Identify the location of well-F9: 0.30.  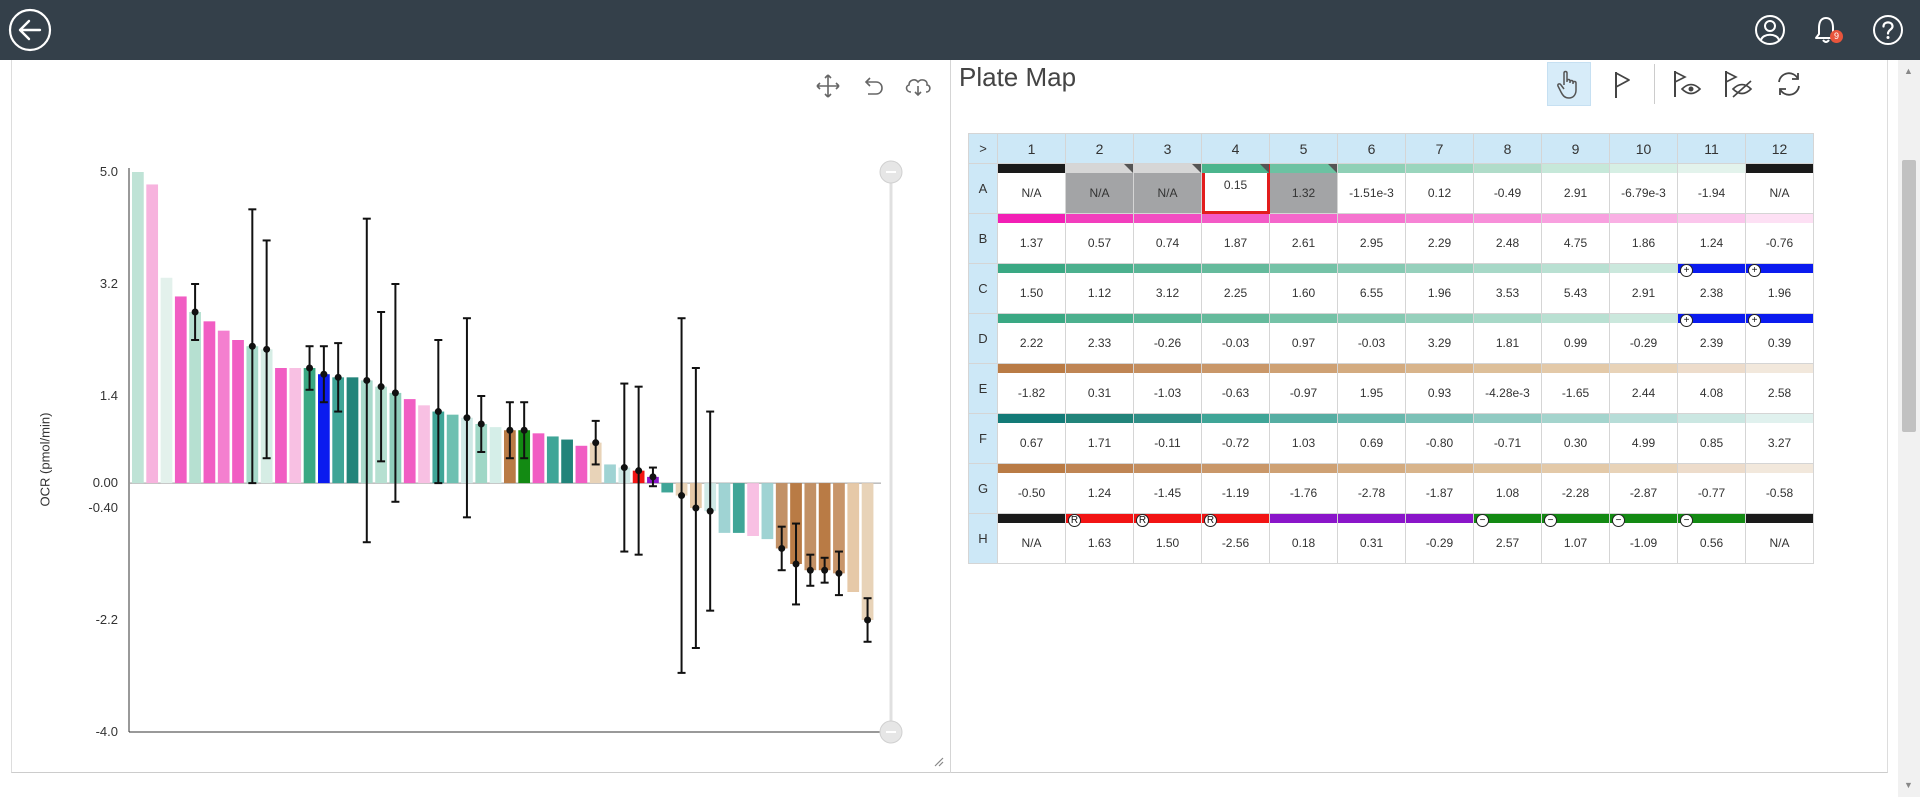
(1575, 438).